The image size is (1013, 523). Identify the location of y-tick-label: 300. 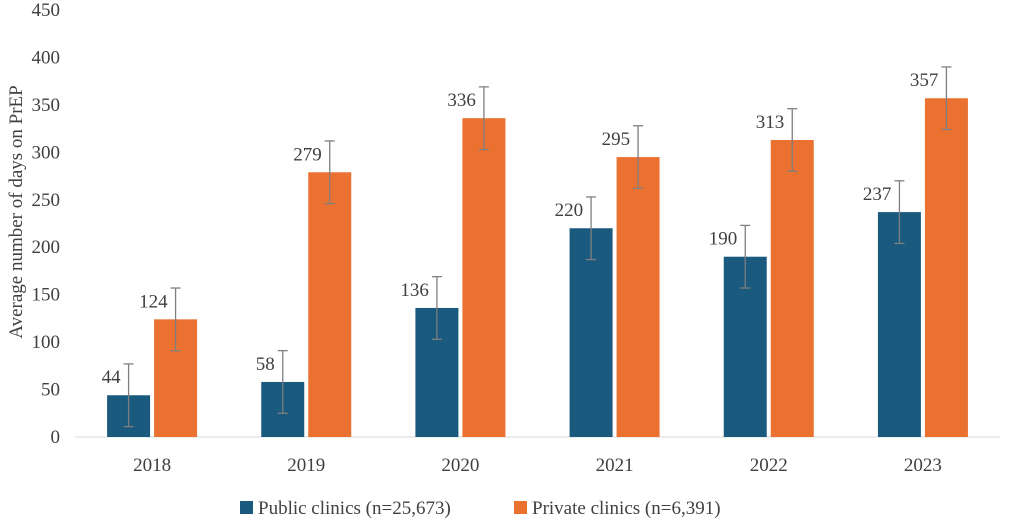
(46, 152).